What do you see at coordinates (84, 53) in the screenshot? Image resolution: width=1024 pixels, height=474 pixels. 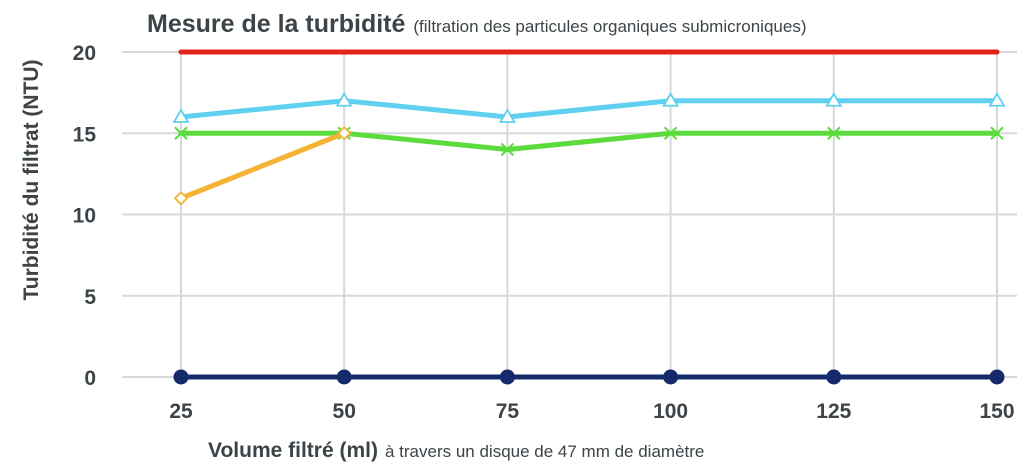 I see `y-tick-label: 20` at bounding box center [84, 53].